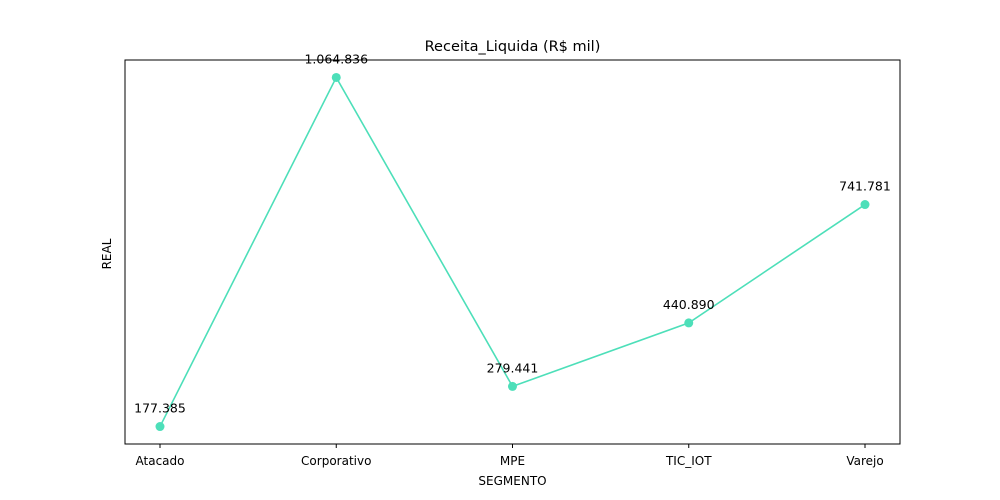 This screenshot has height=500, width=1000. I want to click on data-label: 440.890, so click(689, 304).